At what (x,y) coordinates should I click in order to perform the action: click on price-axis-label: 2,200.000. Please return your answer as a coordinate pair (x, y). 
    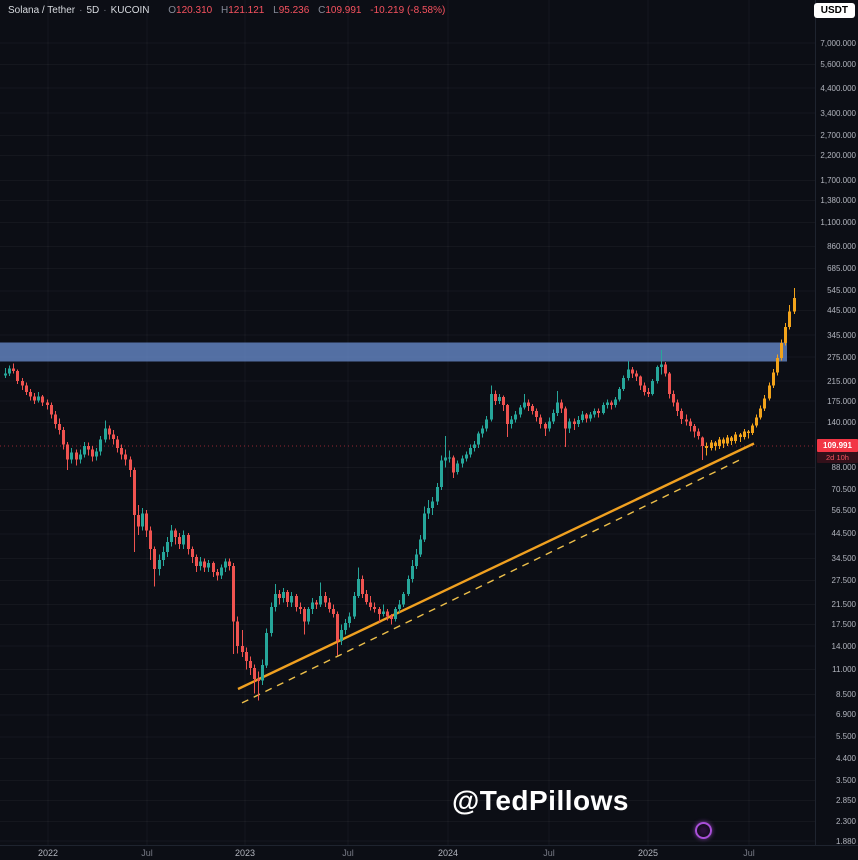
    Looking at the image, I should click on (838, 155).